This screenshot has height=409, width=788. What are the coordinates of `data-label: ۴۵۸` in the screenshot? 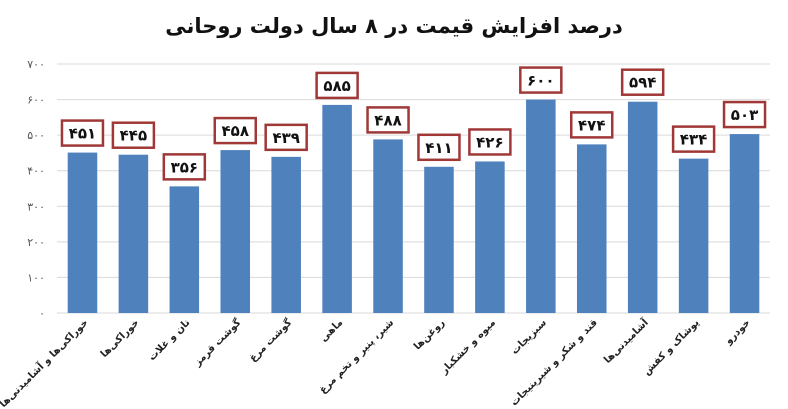 It's located at (235, 131).